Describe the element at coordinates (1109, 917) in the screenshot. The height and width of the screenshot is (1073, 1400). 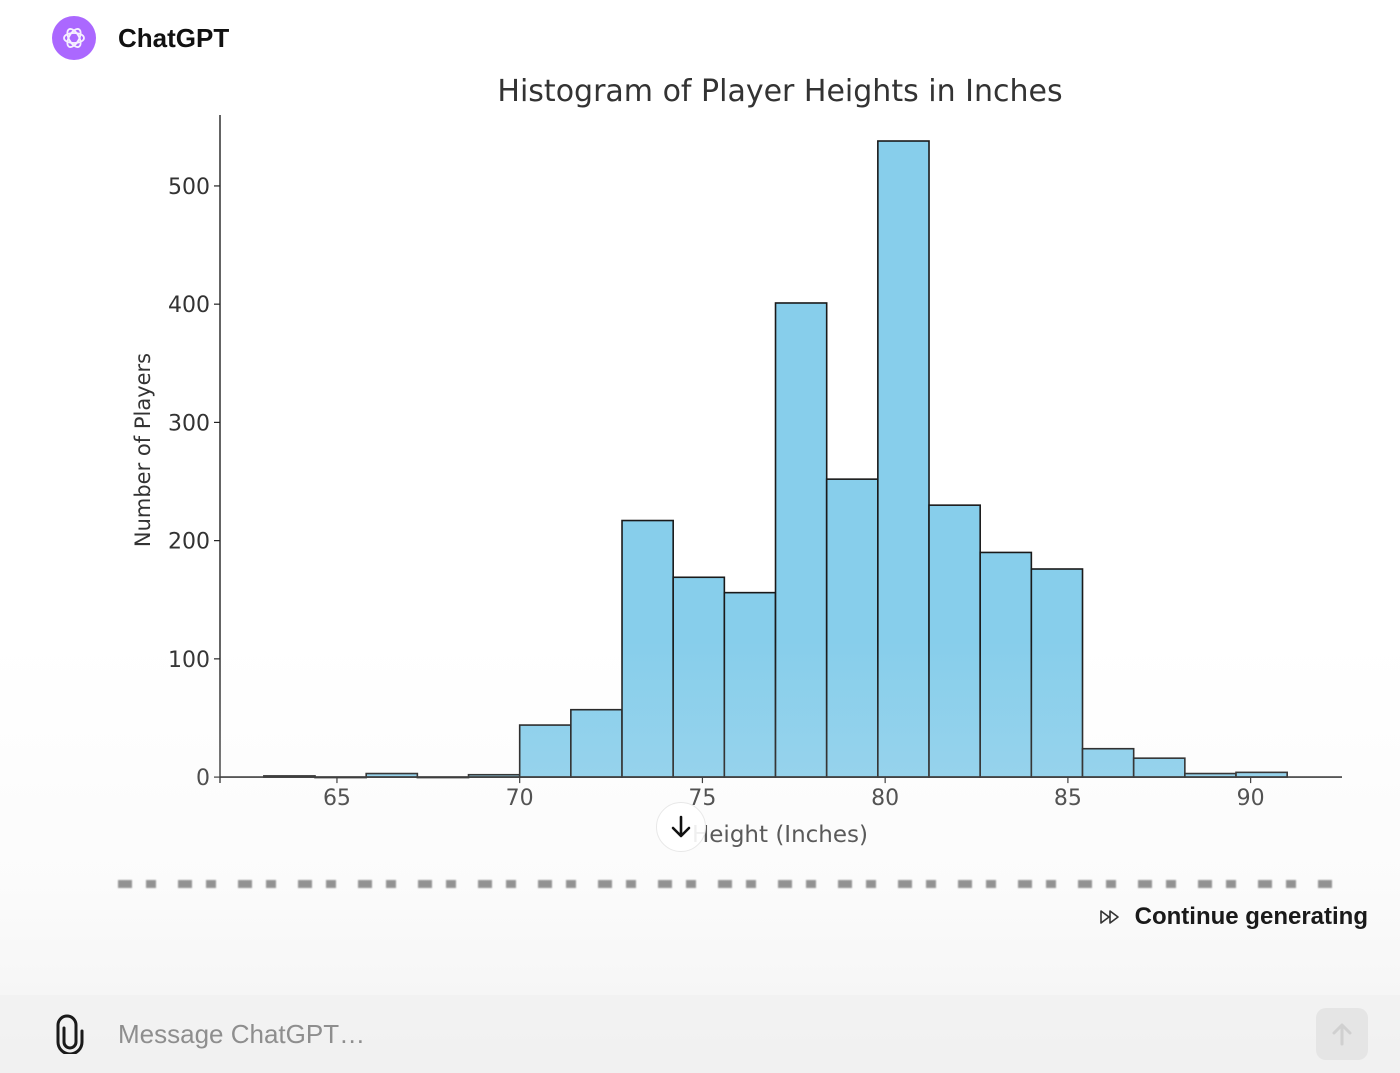
I see `fast-forward-icon` at that location.